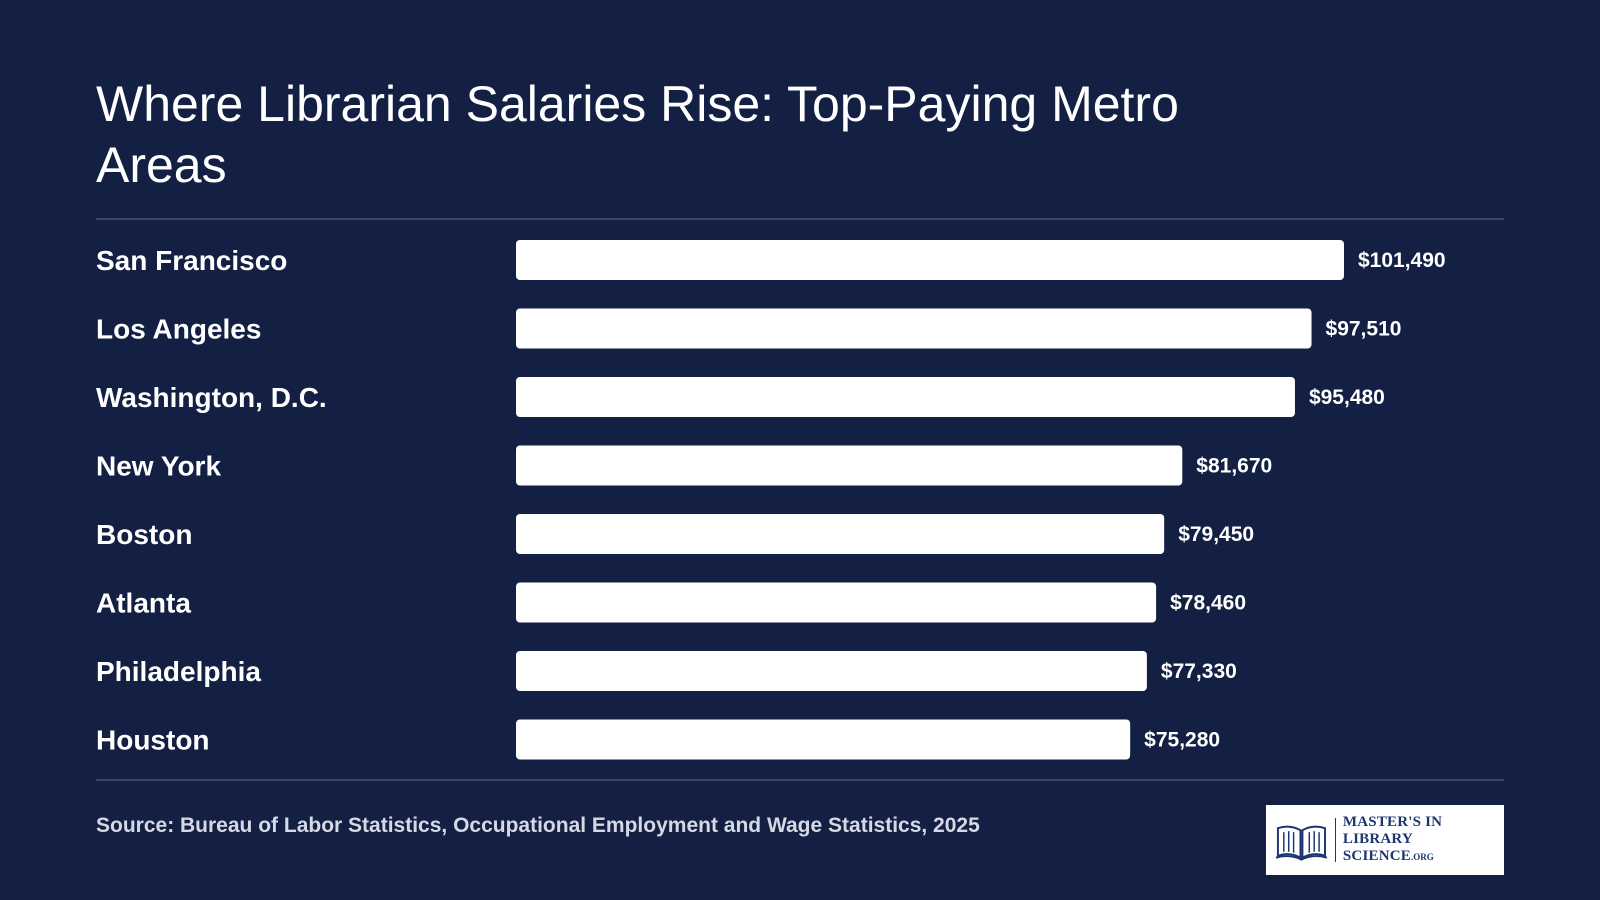 The height and width of the screenshot is (900, 1600). I want to click on value-label: $75,280, so click(1182, 740).